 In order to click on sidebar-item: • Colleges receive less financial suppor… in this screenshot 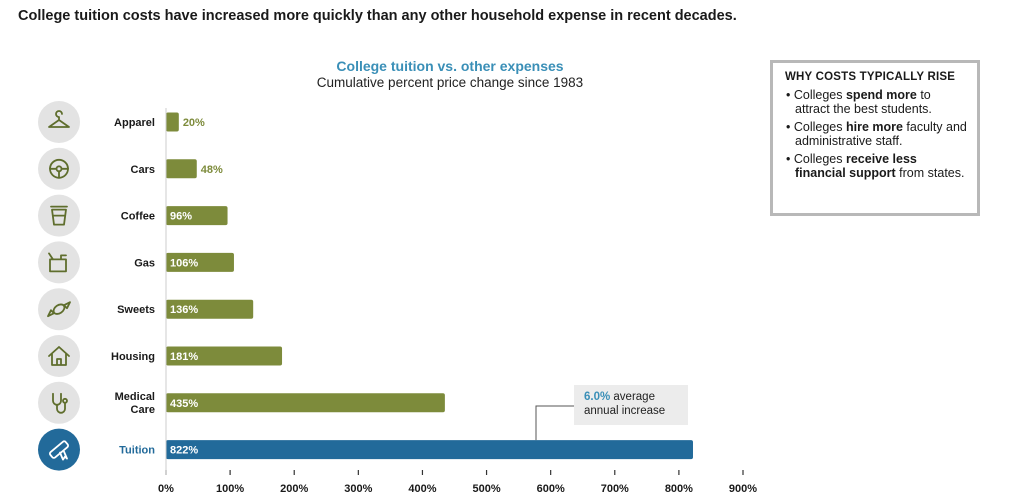, I will do `click(875, 166)`.